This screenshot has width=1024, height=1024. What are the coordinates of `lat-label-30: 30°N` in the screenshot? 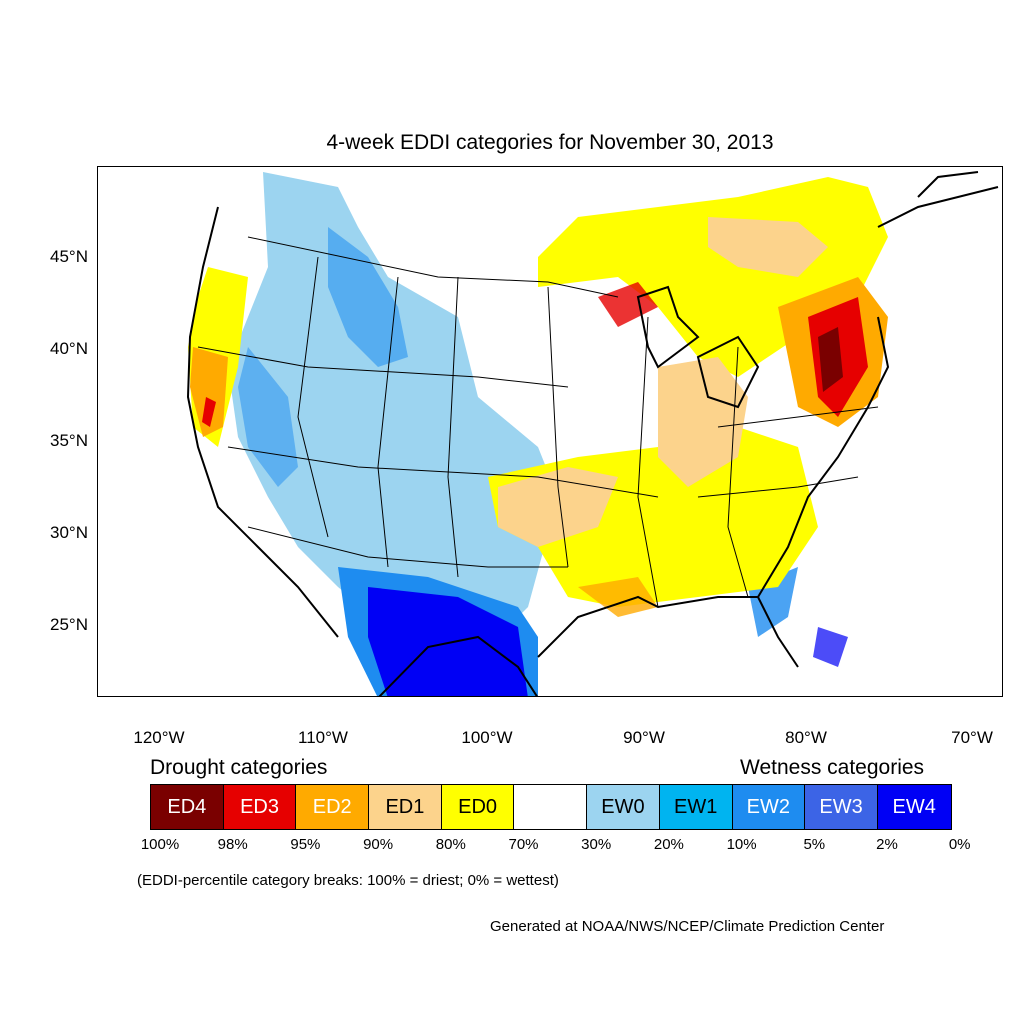 It's located at (69, 532).